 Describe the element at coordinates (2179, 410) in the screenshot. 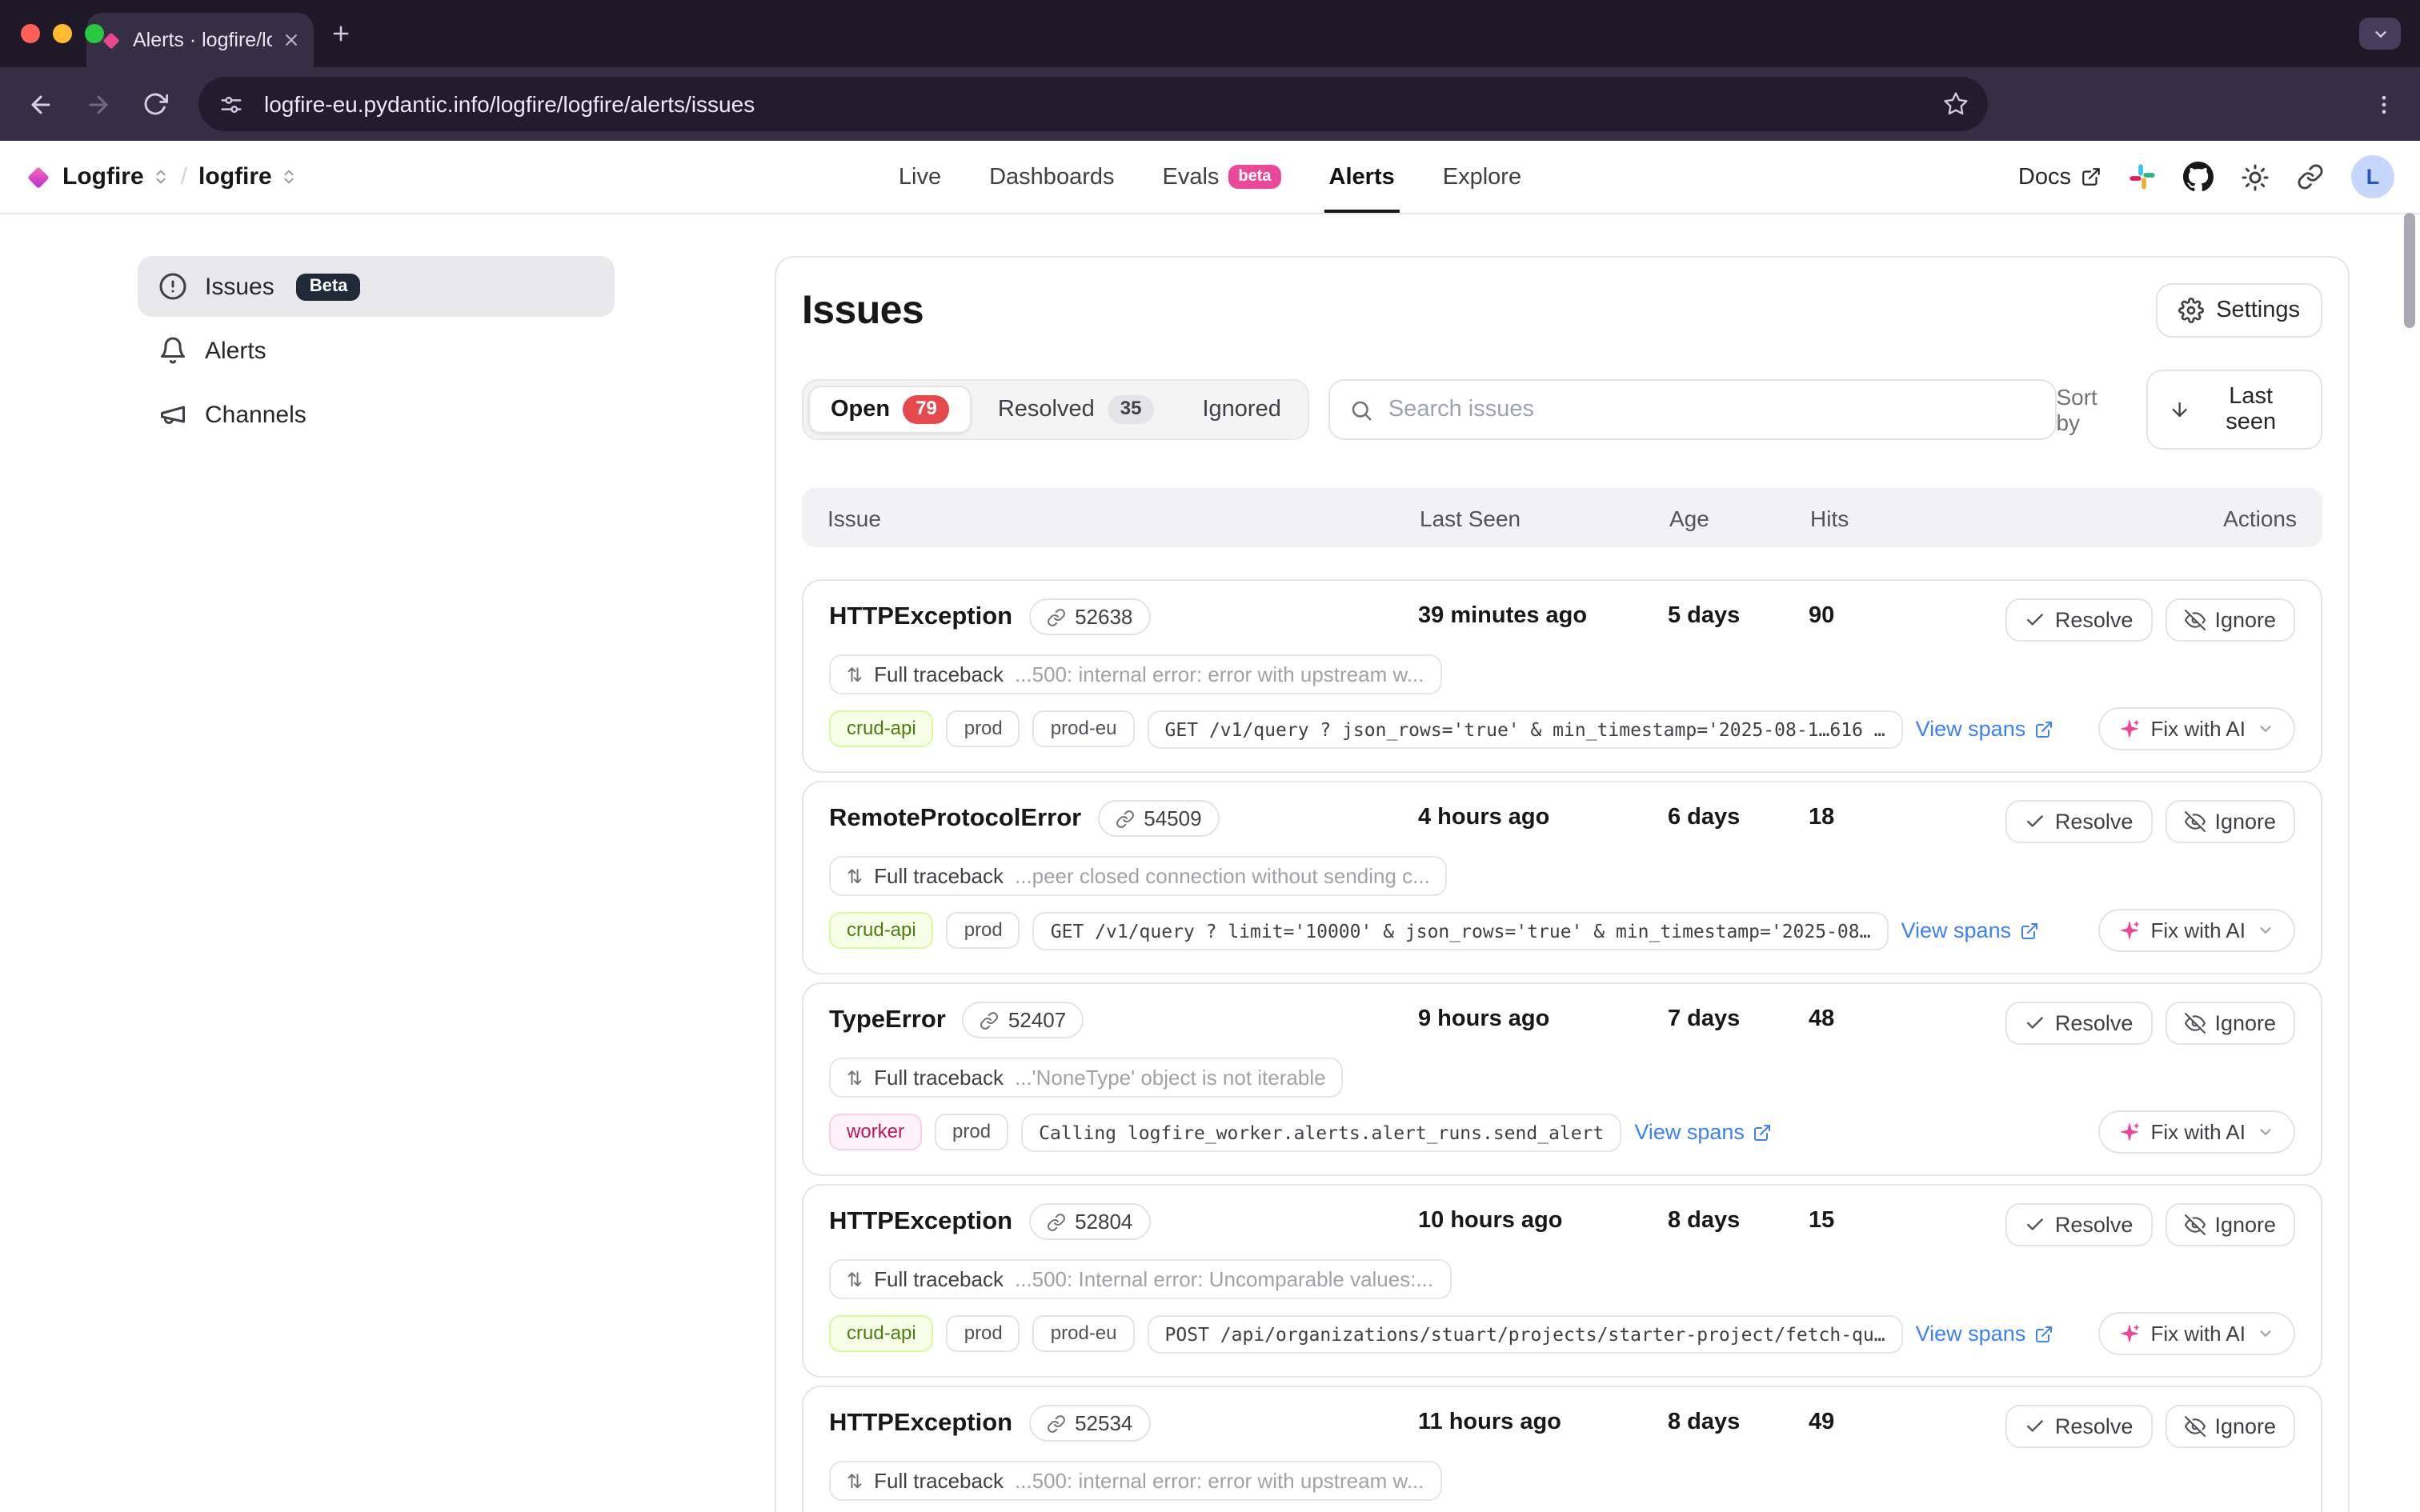

I see `arrow-down-icon` at that location.